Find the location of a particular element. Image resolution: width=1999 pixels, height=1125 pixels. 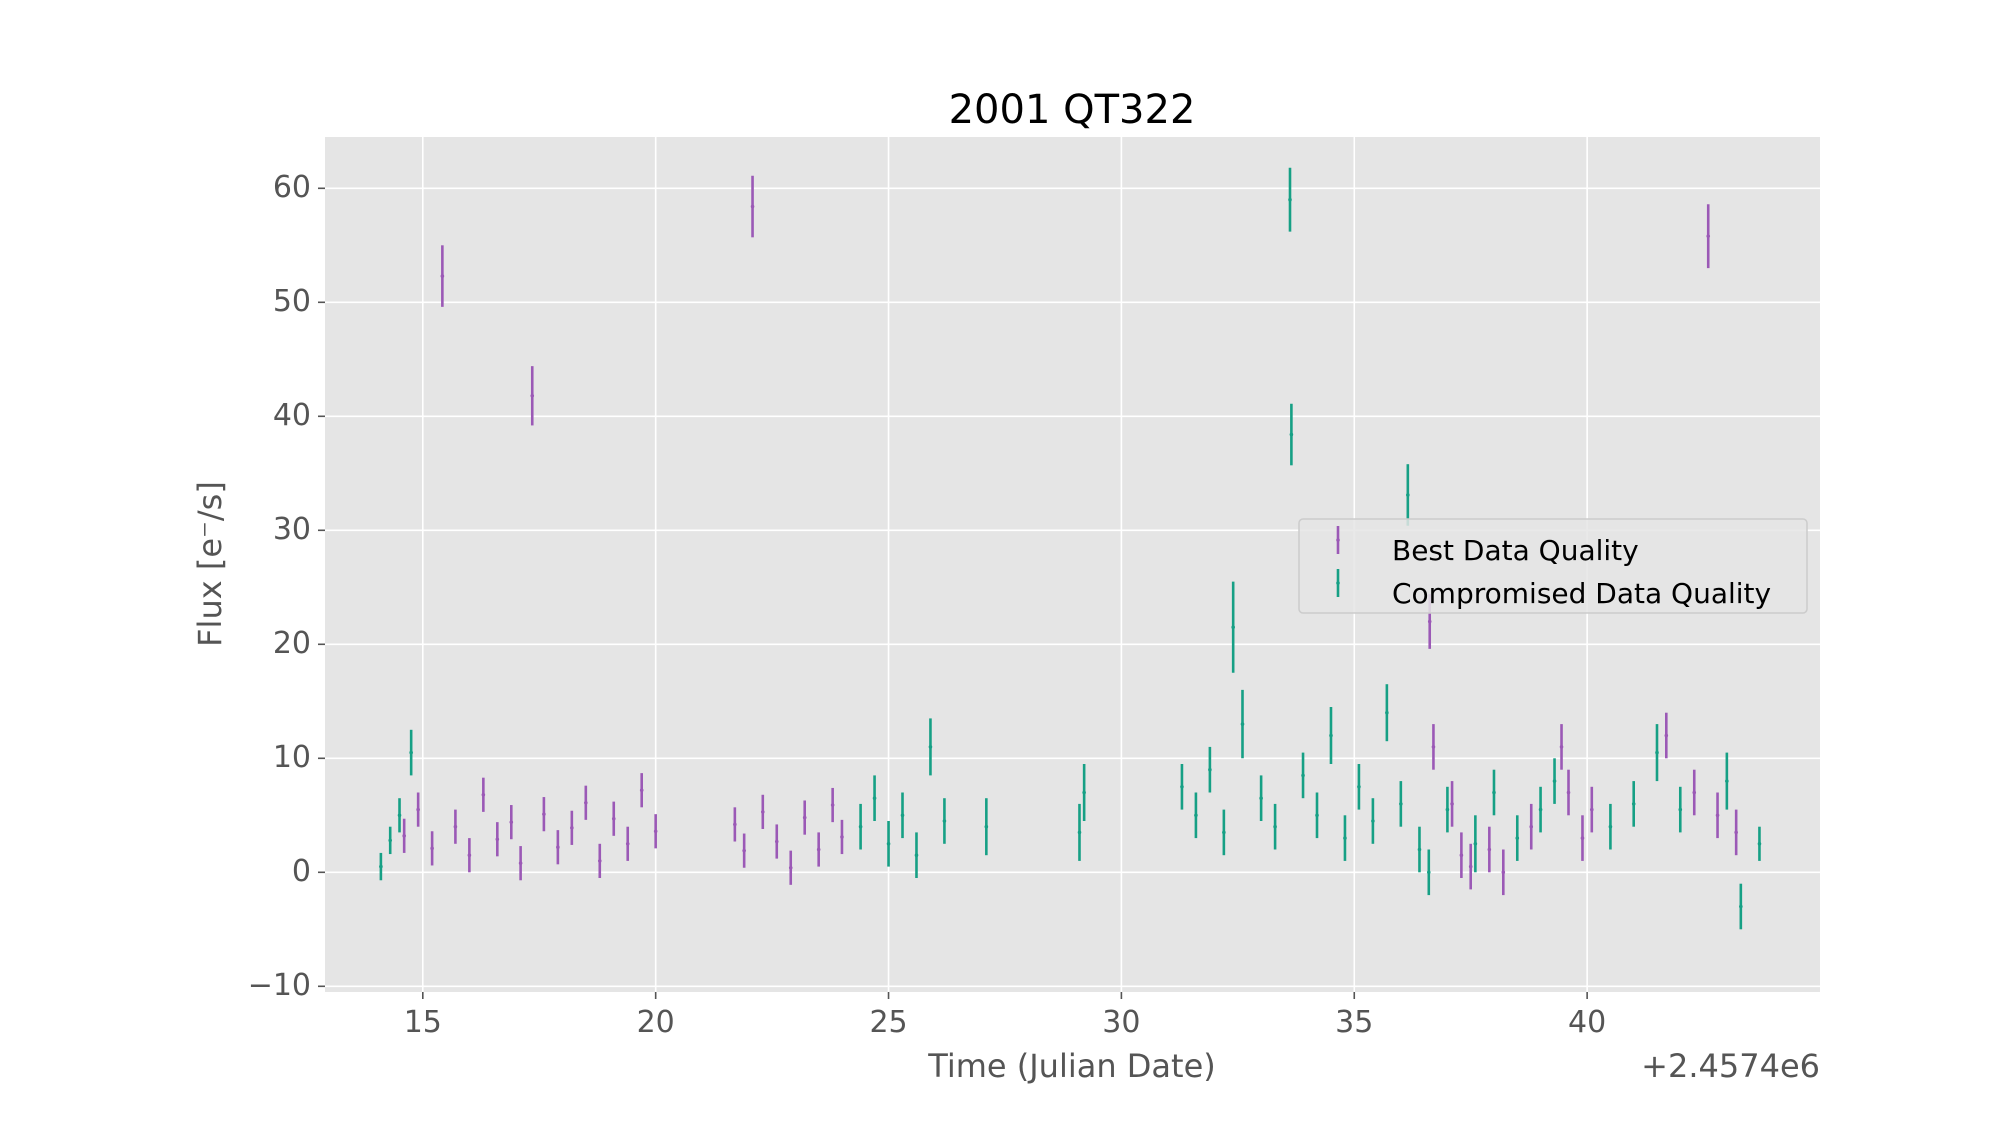

chart-title: 2001 QT322 is located at coordinates (1072, 110).